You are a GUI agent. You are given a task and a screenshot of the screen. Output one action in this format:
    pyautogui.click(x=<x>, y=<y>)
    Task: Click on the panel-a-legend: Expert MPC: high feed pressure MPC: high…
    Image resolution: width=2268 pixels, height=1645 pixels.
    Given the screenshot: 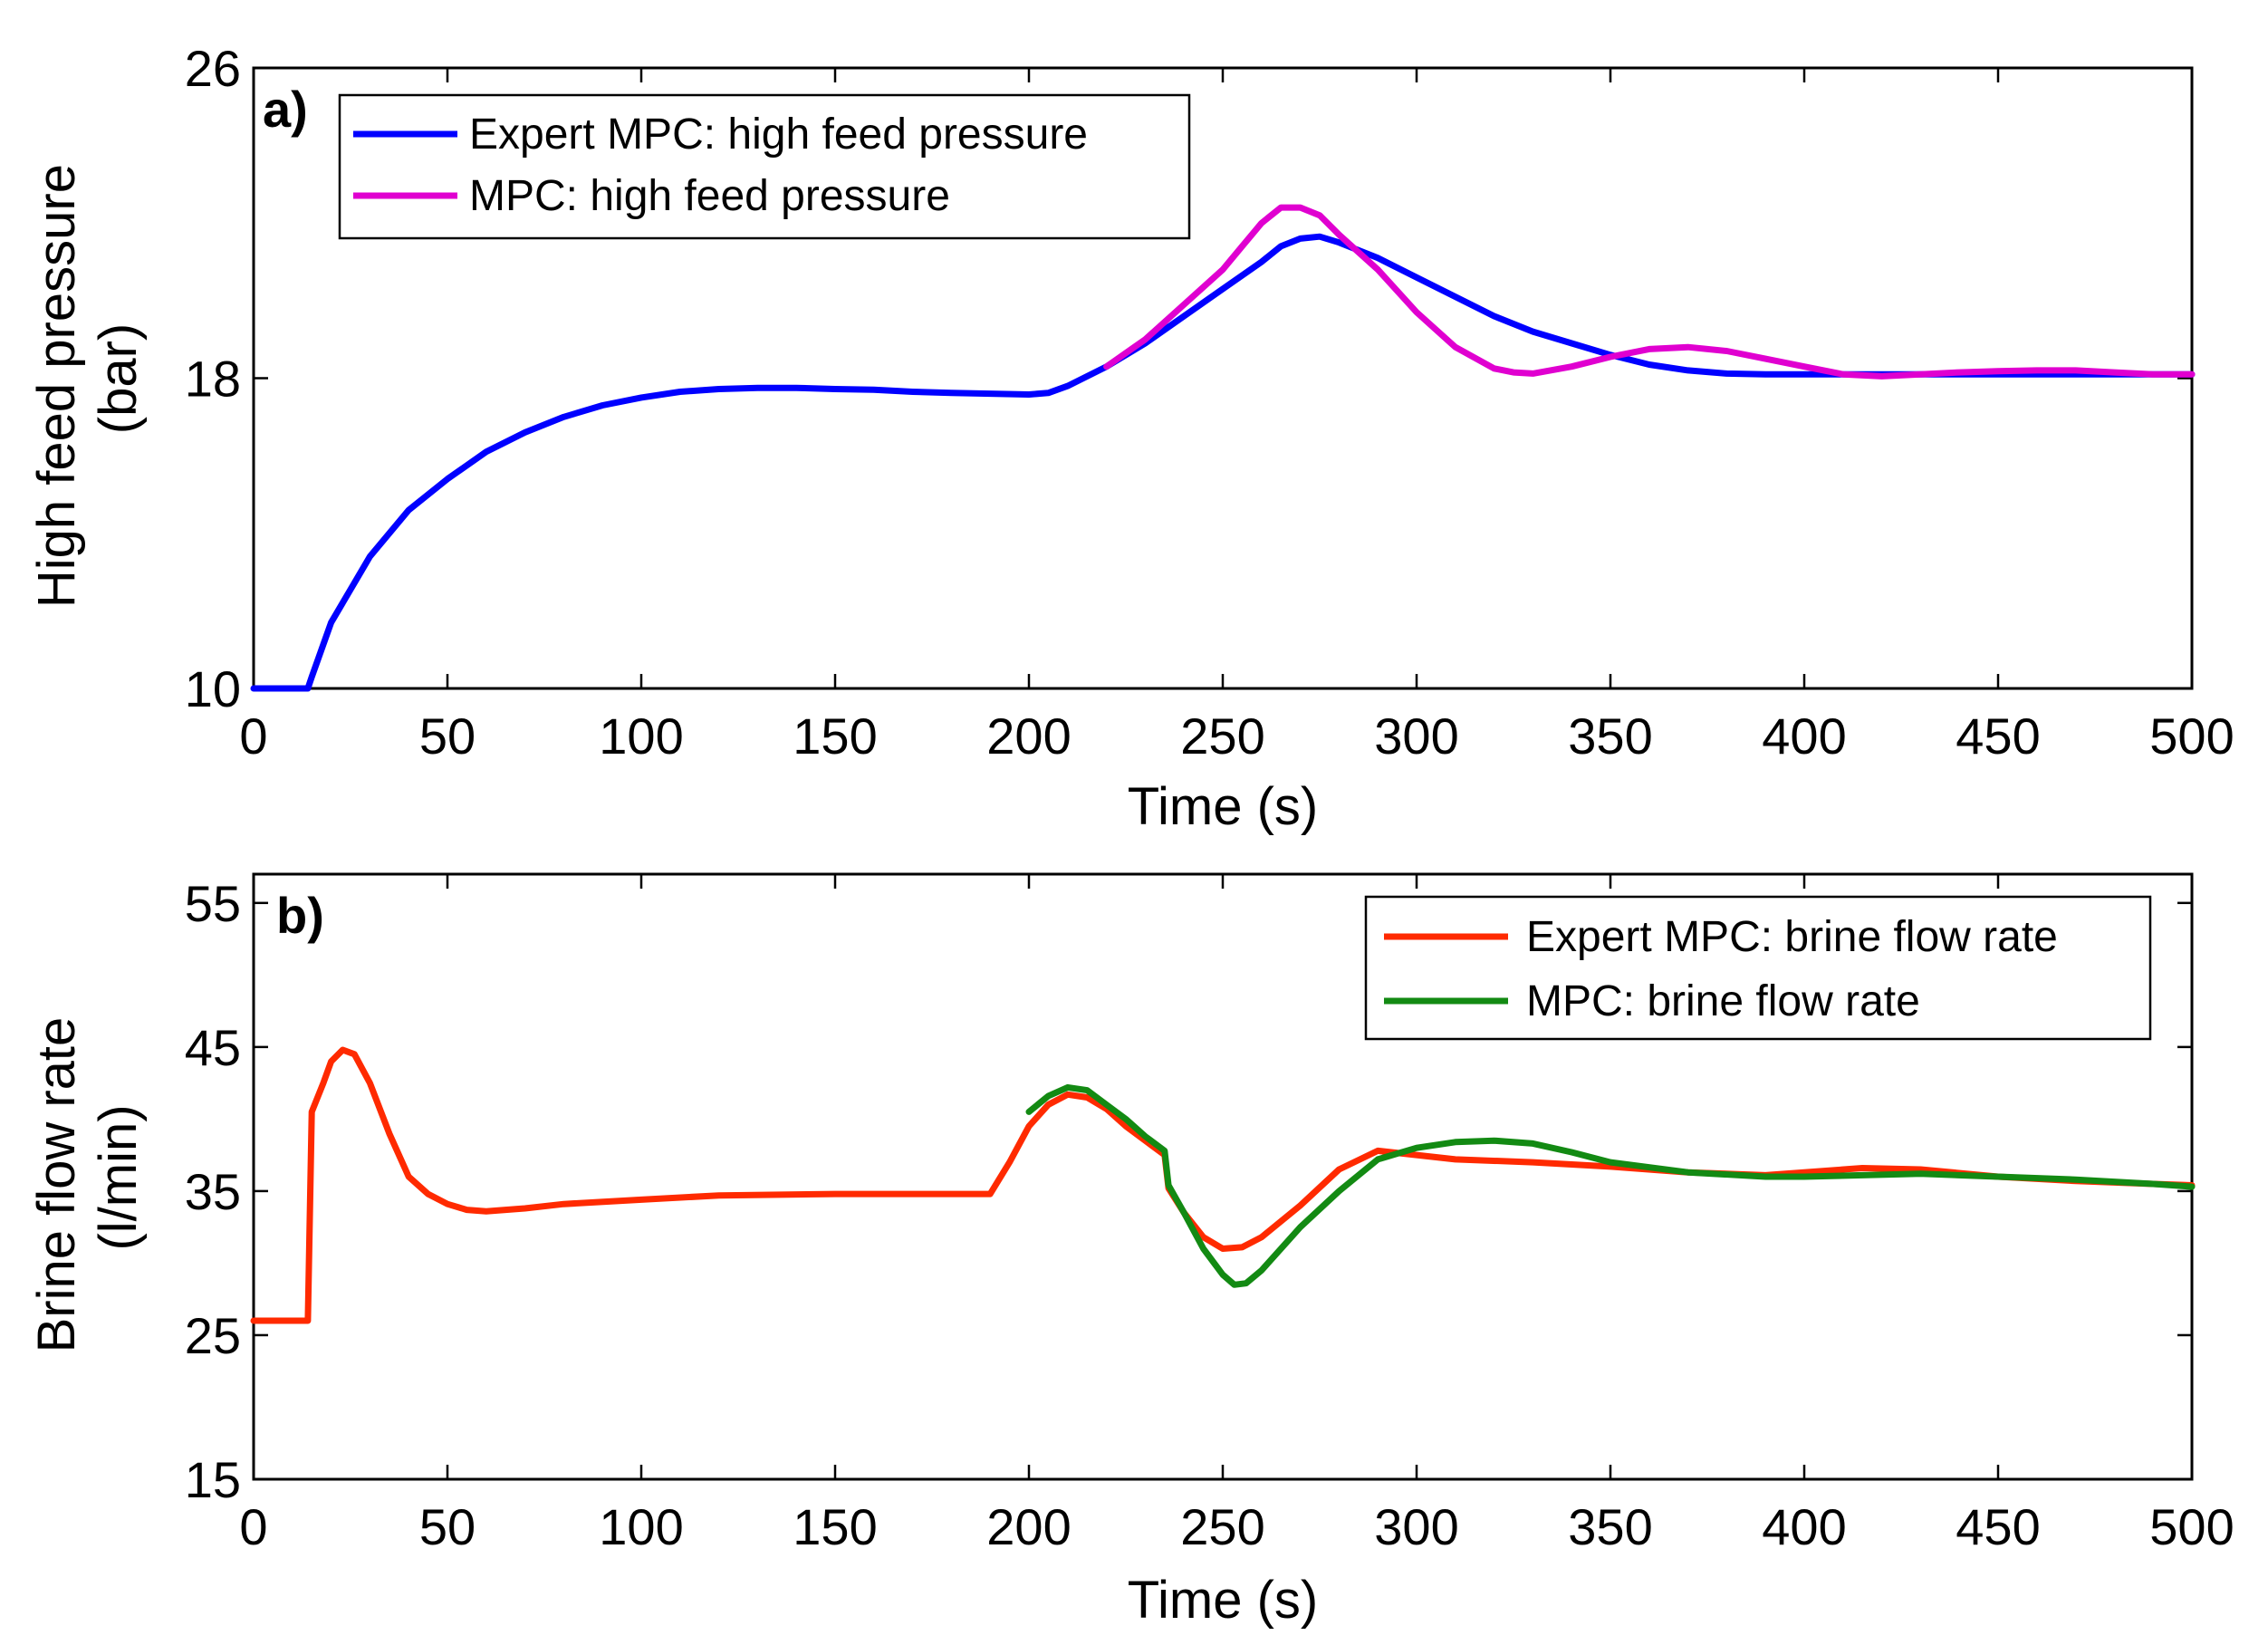 What is the action you would take?
    pyautogui.click(x=765, y=166)
    